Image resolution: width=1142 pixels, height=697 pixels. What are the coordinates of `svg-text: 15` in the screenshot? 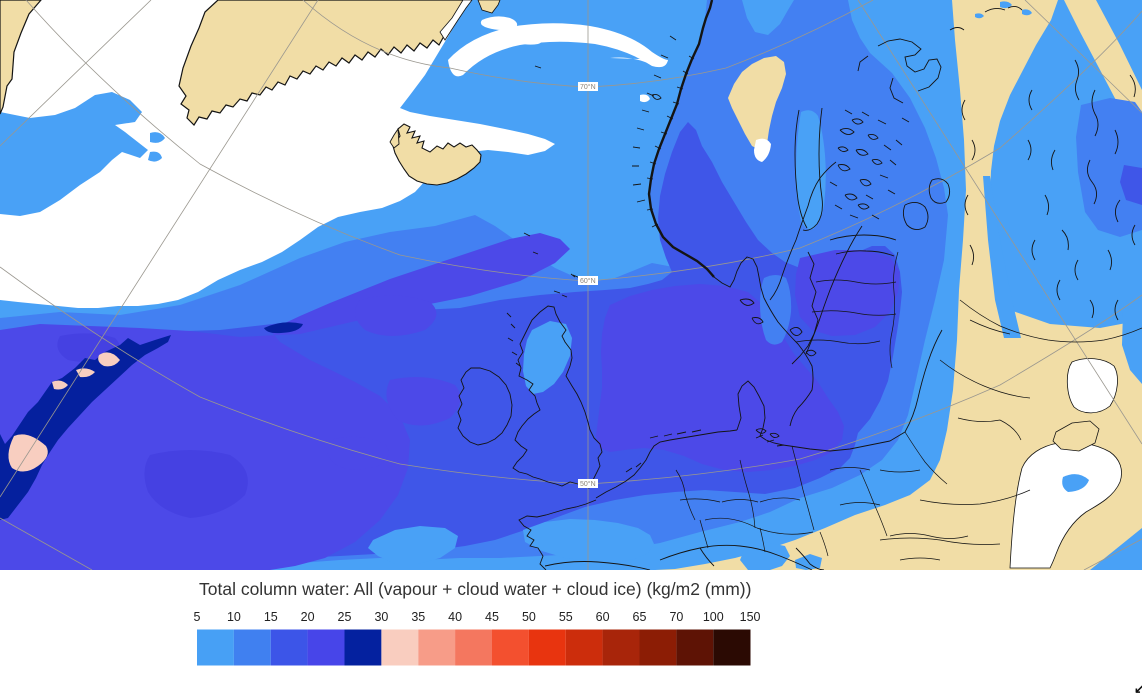 It's located at (271, 617).